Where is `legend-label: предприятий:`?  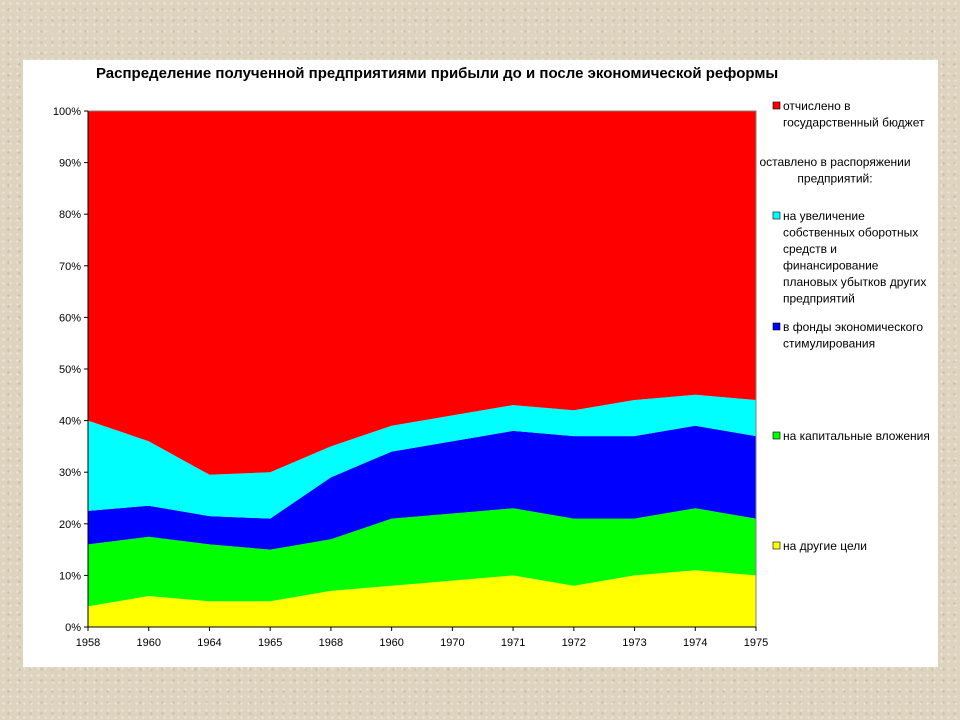
legend-label: предприятий: is located at coordinates (834, 179).